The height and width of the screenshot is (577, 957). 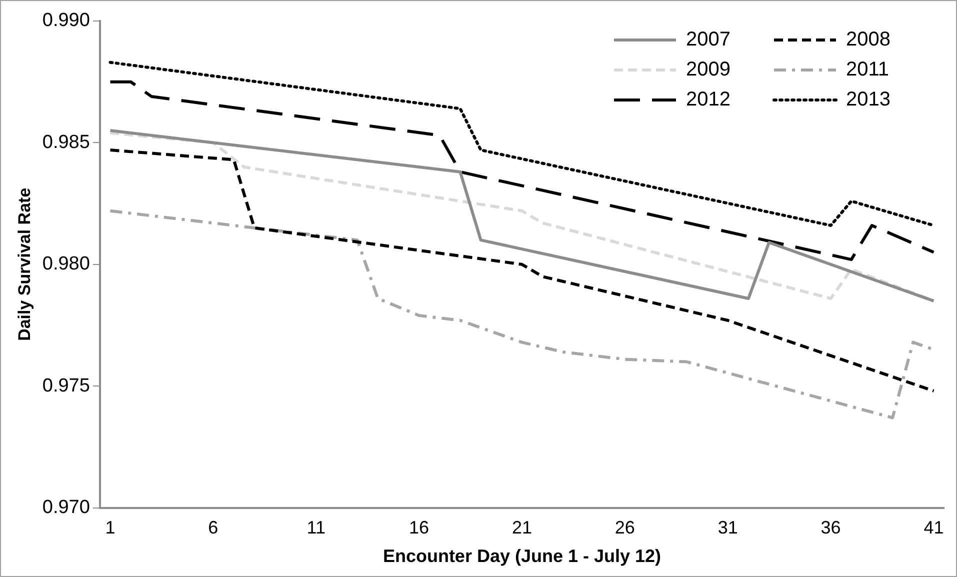 What do you see at coordinates (868, 39) in the screenshot?
I see `legend-label: 2008` at bounding box center [868, 39].